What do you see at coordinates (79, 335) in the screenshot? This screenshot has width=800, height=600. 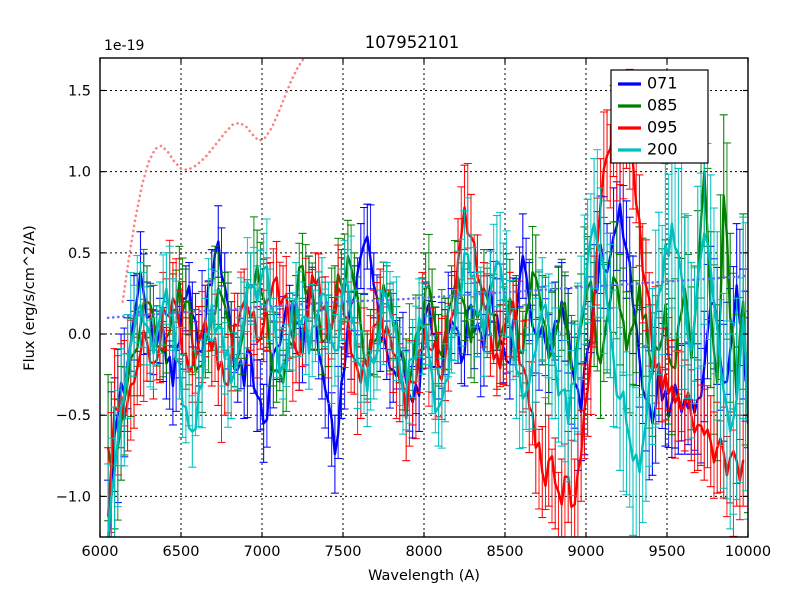 I see `y-tick-label: 0.0` at bounding box center [79, 335].